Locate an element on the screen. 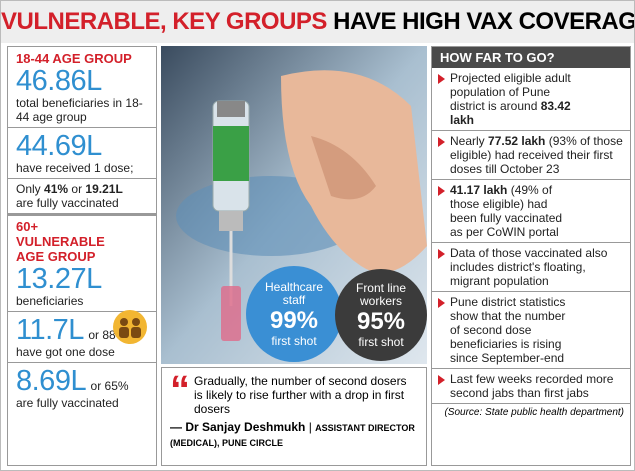 The image size is (635, 471). stat-text: Only 41% or 19.21L are fully vaccinated is located at coordinates (82, 196).